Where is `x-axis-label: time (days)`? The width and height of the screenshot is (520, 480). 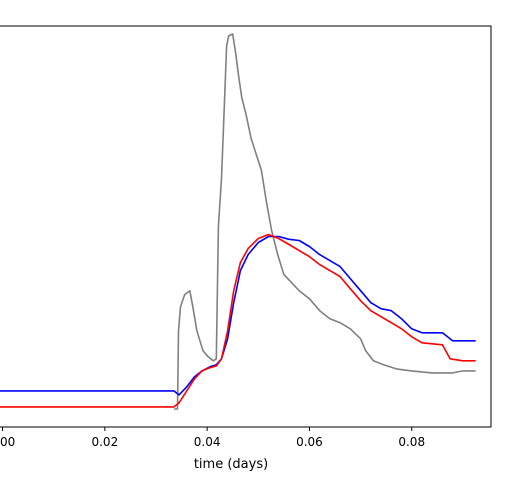
x-axis-label: time (days) is located at coordinates (231, 464).